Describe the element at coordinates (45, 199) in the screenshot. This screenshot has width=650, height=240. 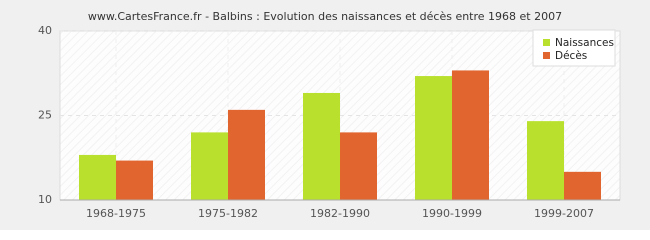
I see `y-tick-label: 10` at that location.